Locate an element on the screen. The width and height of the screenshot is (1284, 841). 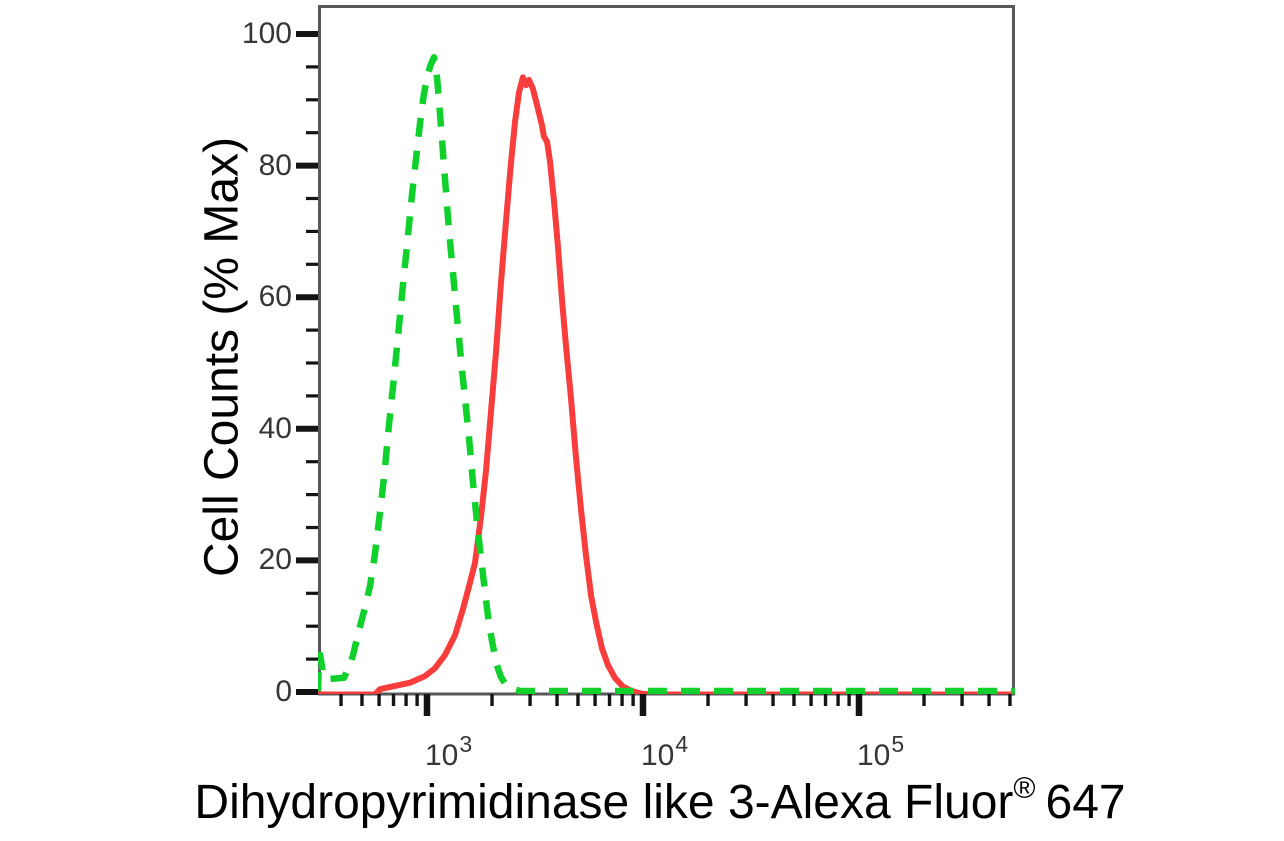
y-tick-label: 40 is located at coordinates (275, 428).